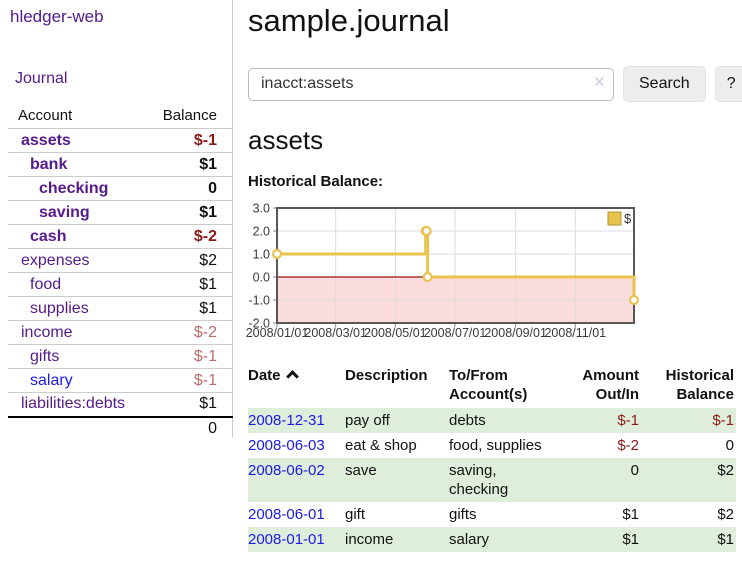 Image resolution: width=742 pixels, height=582 pixels. I want to click on transaction-date-link: 2008-06-03, so click(286, 445).